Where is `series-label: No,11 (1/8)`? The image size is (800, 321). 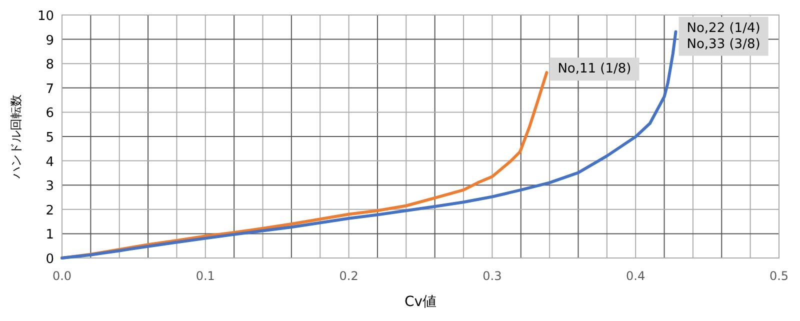 series-label: No,11 (1/8) is located at coordinates (595, 69).